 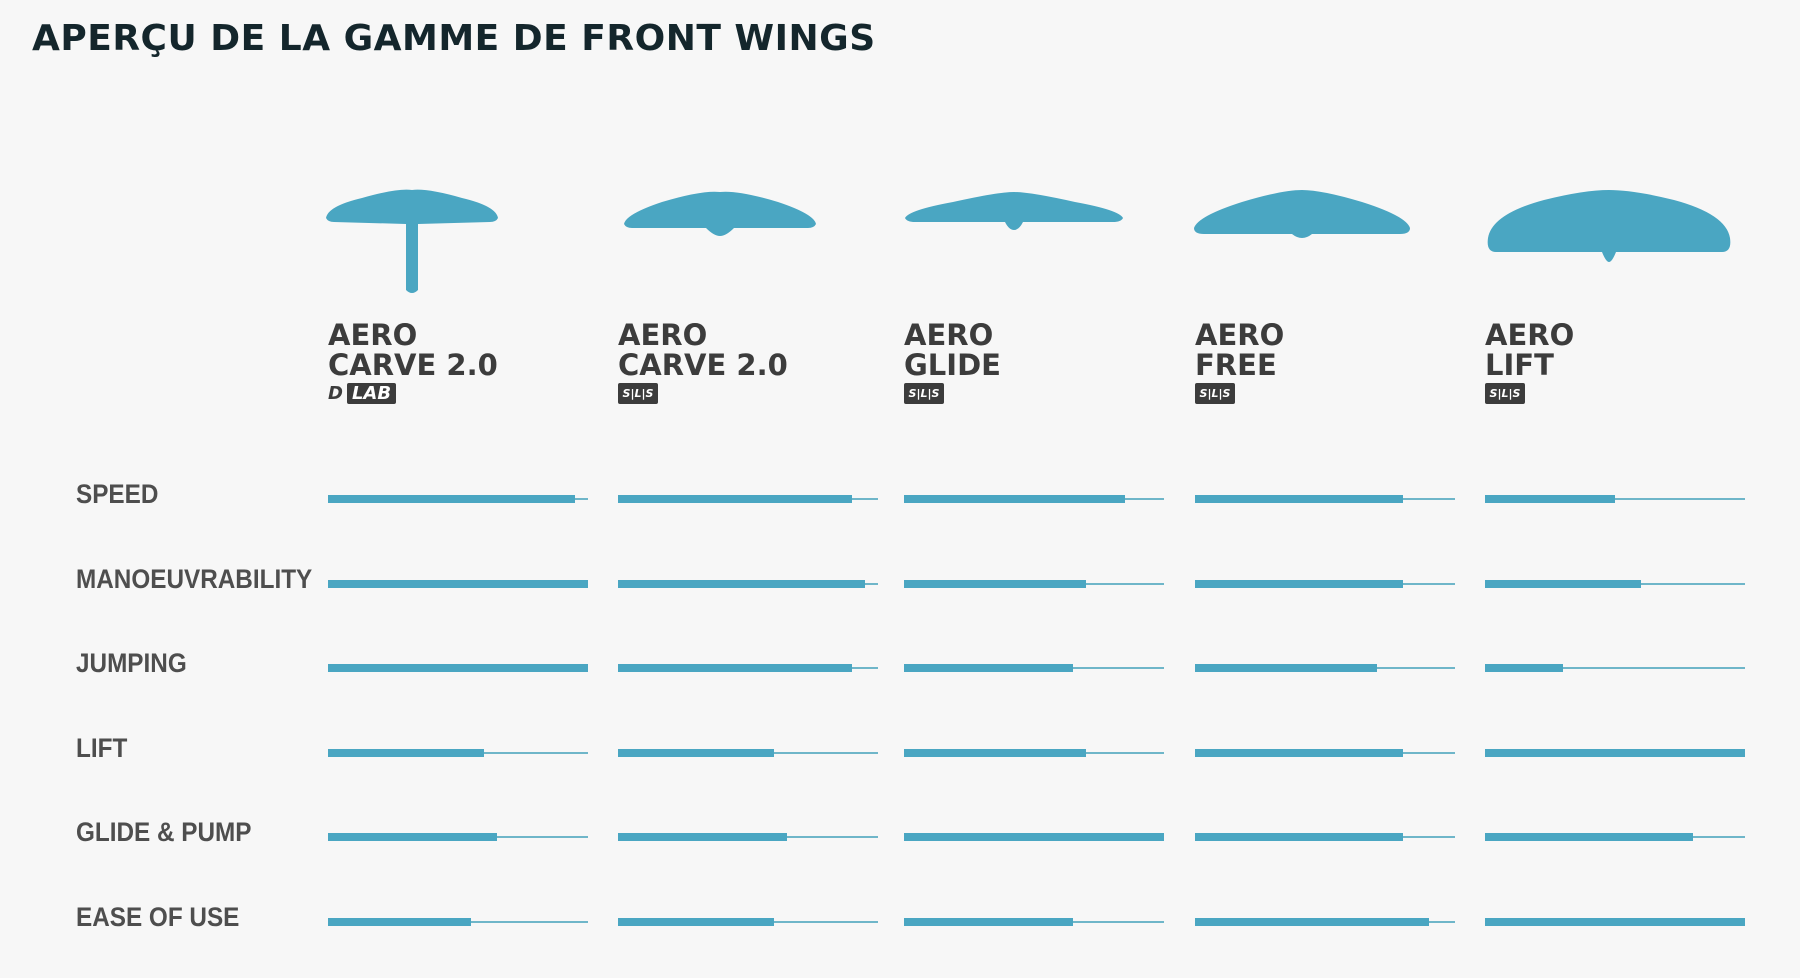 What do you see at coordinates (952, 365) in the screenshot?
I see `product-name-line2: GLIDE` at bounding box center [952, 365].